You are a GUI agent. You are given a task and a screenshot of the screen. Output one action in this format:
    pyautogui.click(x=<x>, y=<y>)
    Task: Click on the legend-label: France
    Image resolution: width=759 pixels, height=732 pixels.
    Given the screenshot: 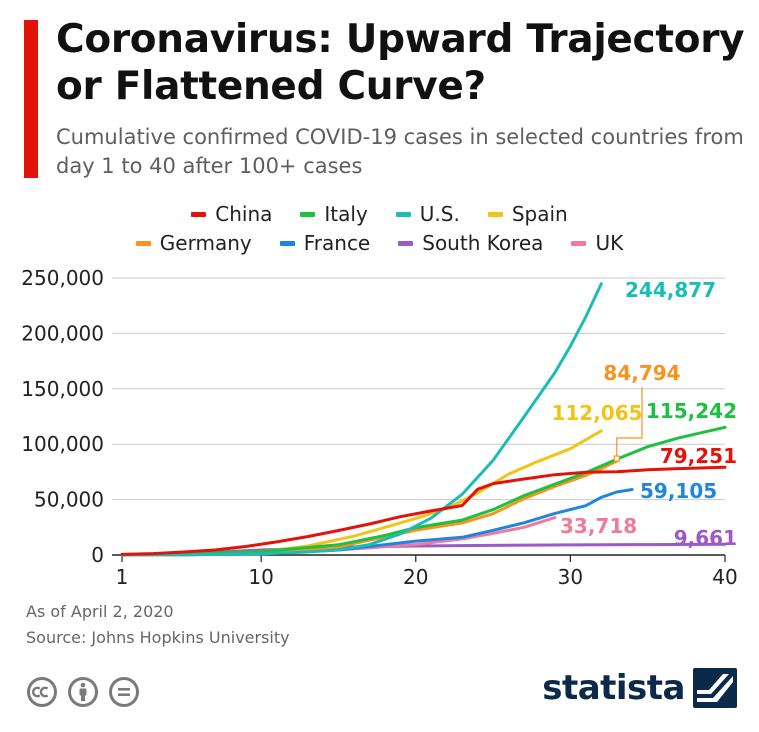 What is the action you would take?
    pyautogui.click(x=337, y=243)
    